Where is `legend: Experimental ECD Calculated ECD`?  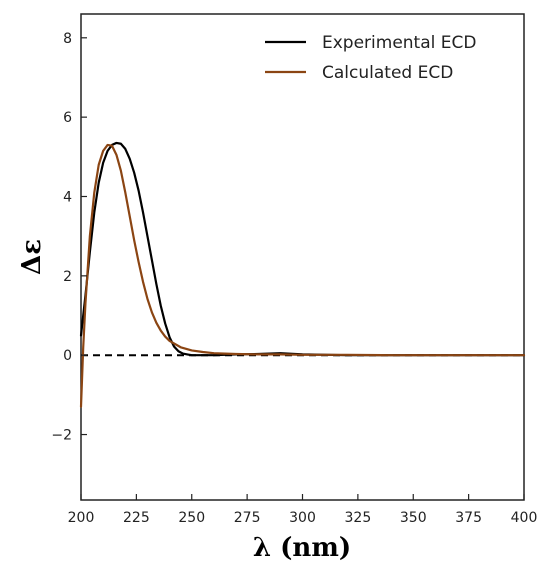
legend: Experimental ECD Calculated ECD is located at coordinates (370, 58).